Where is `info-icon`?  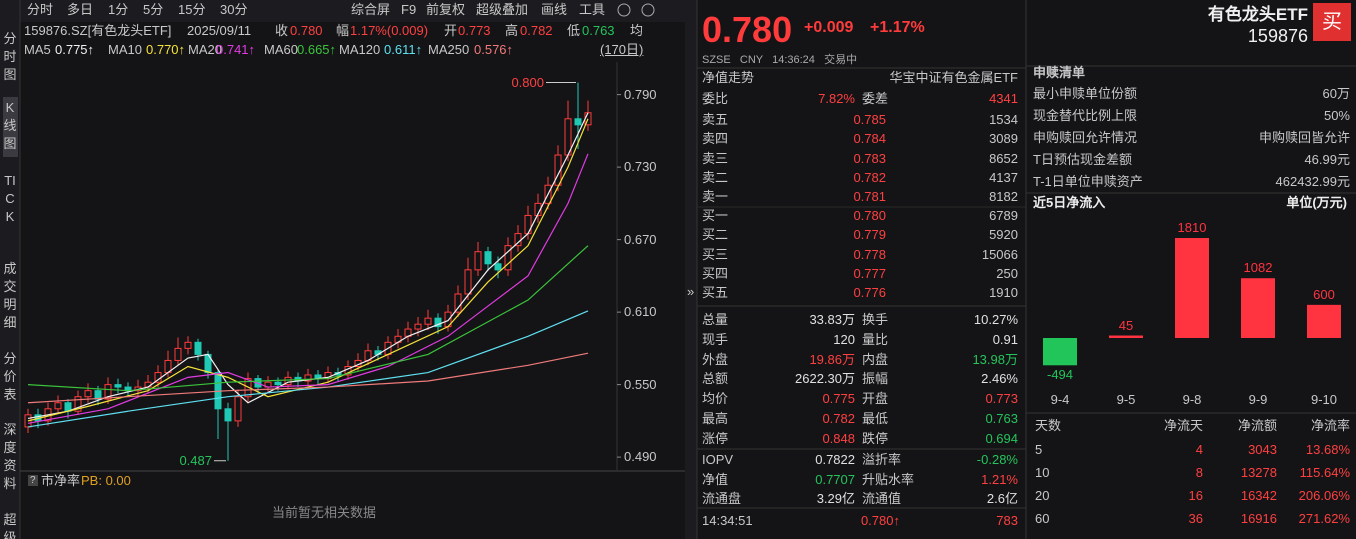 info-icon is located at coordinates (648, 10).